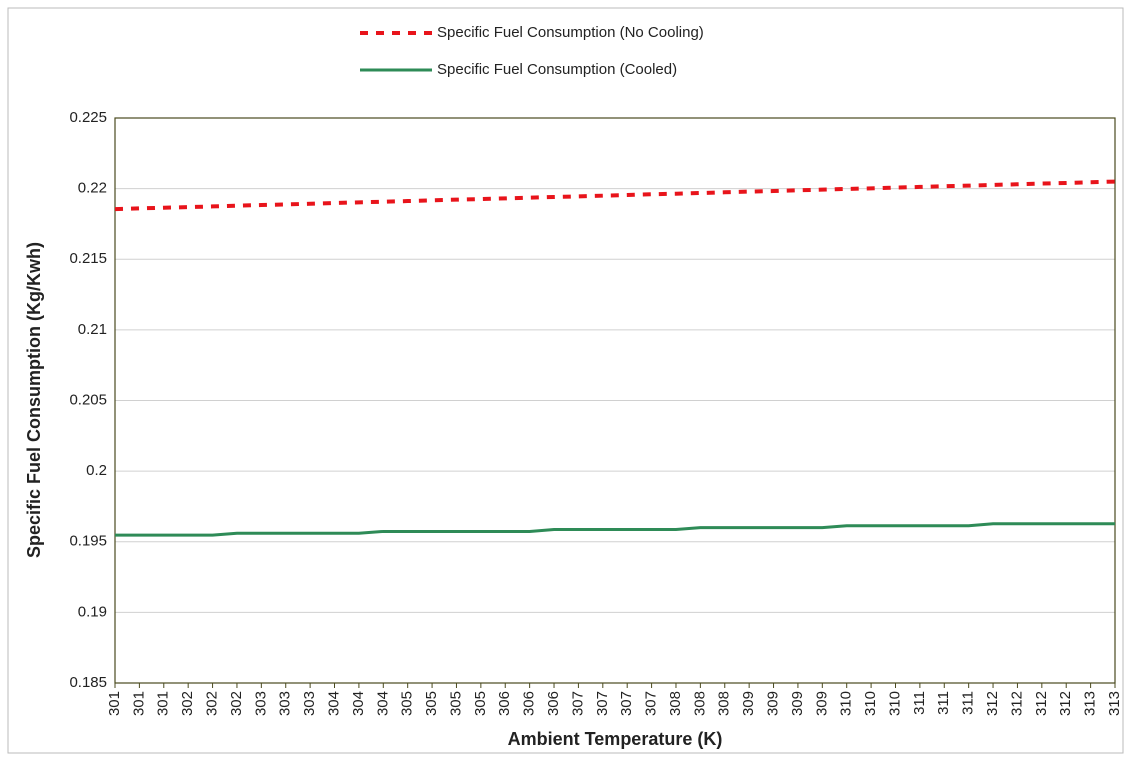 The height and width of the screenshot is (761, 1131). What do you see at coordinates (88, 682) in the screenshot?
I see `y-tick-label: 0.185` at bounding box center [88, 682].